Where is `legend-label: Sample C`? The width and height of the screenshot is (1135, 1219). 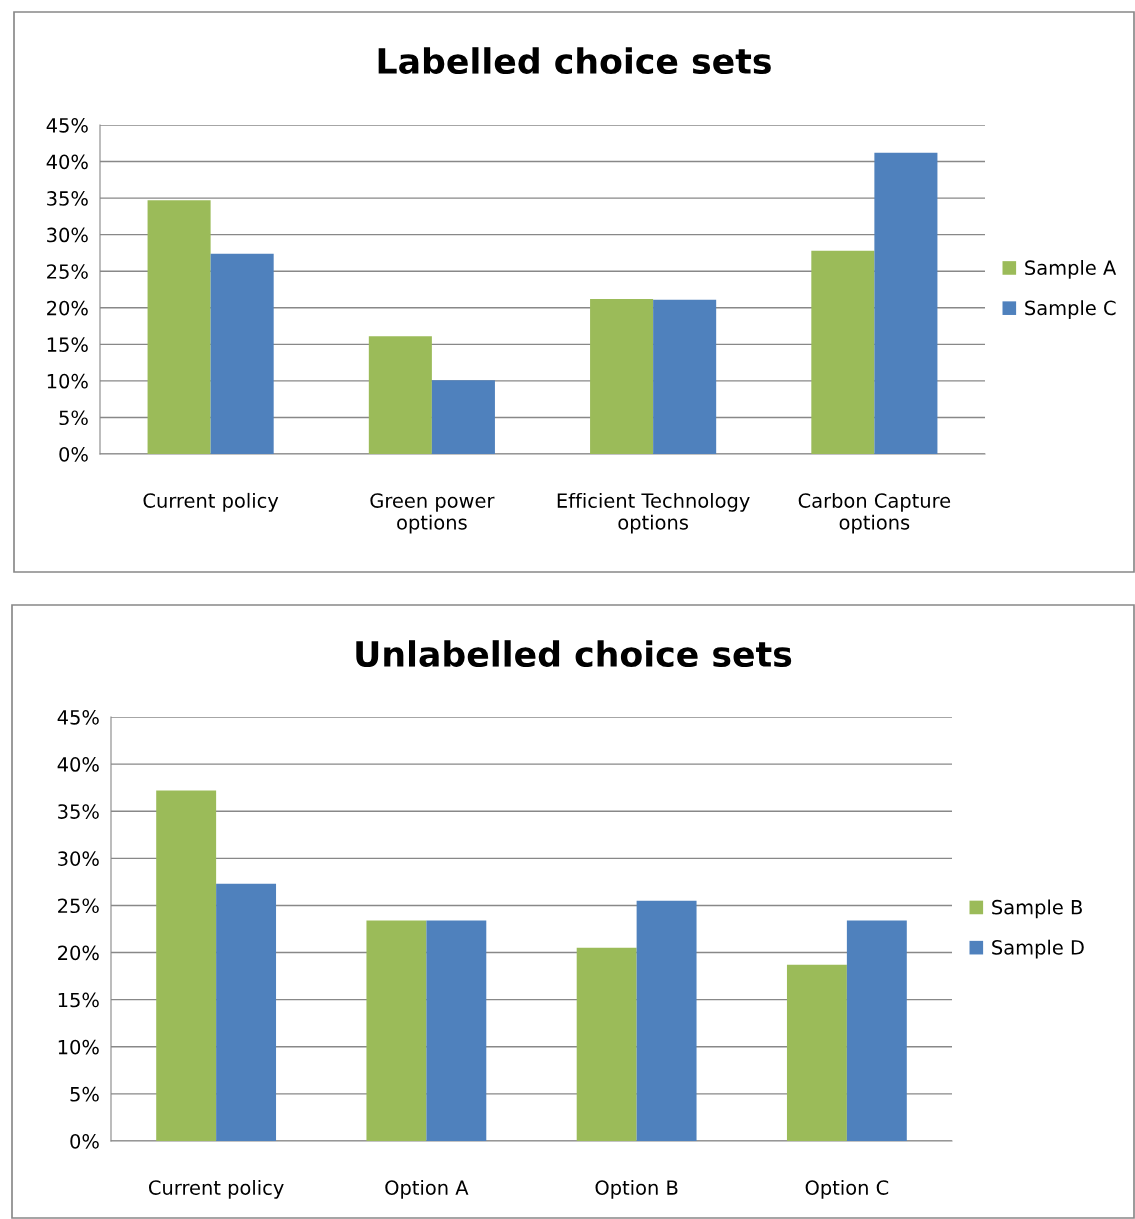
legend-label: Sample C is located at coordinates (1070, 310).